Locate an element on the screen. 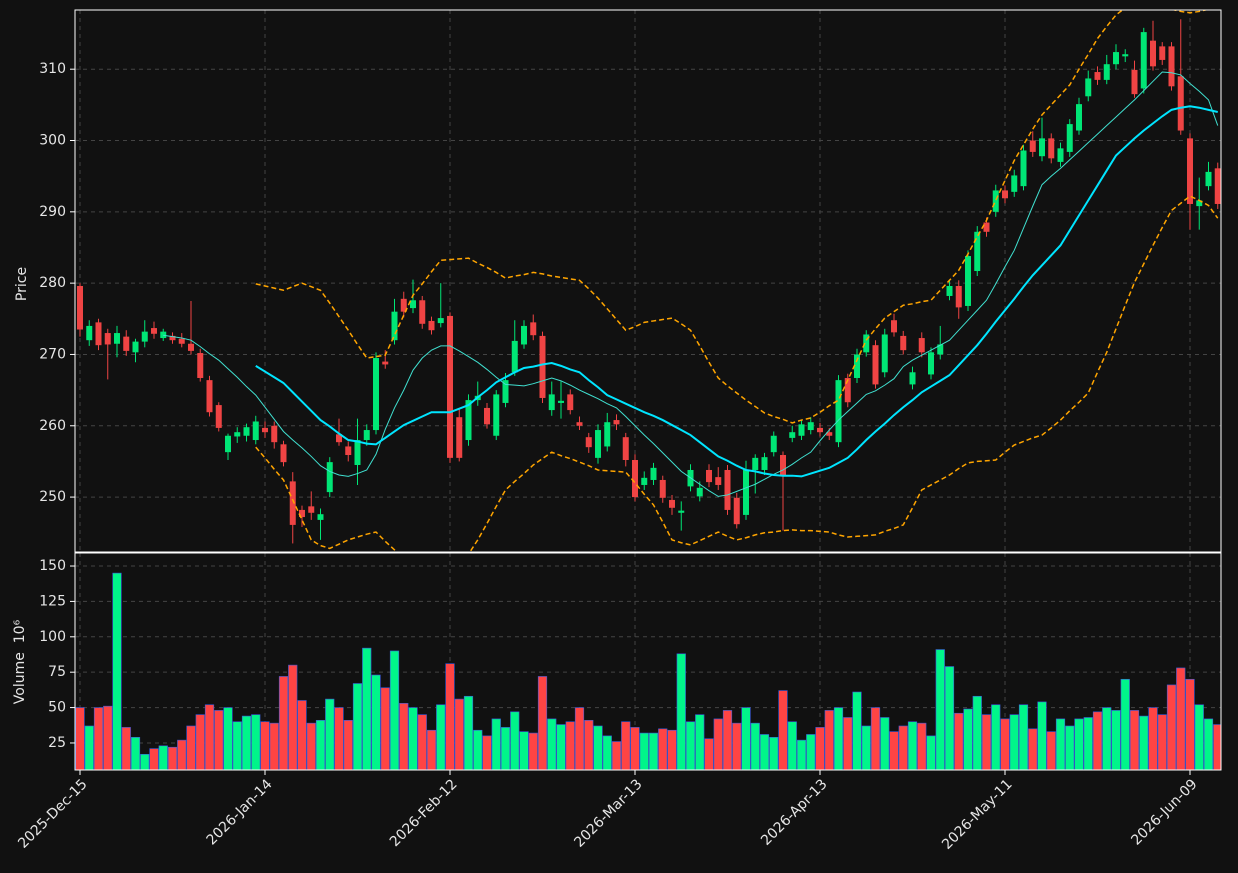 This screenshot has height=873, width=1238. y-tick-label: 100 is located at coordinates (52, 637).